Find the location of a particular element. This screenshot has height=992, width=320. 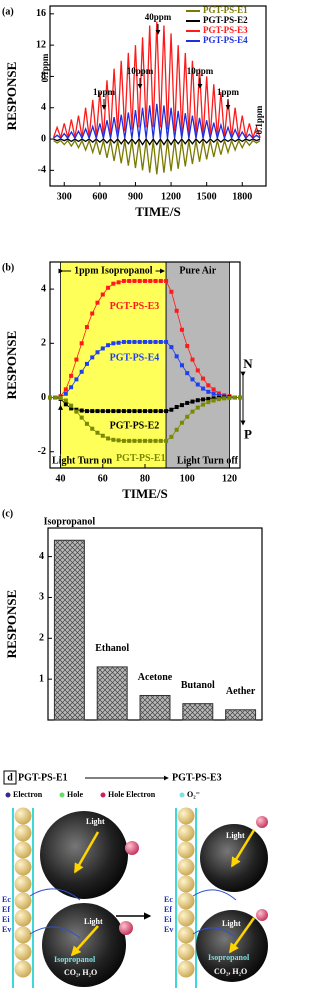

panel-label: d is located at coordinates (10, 777).